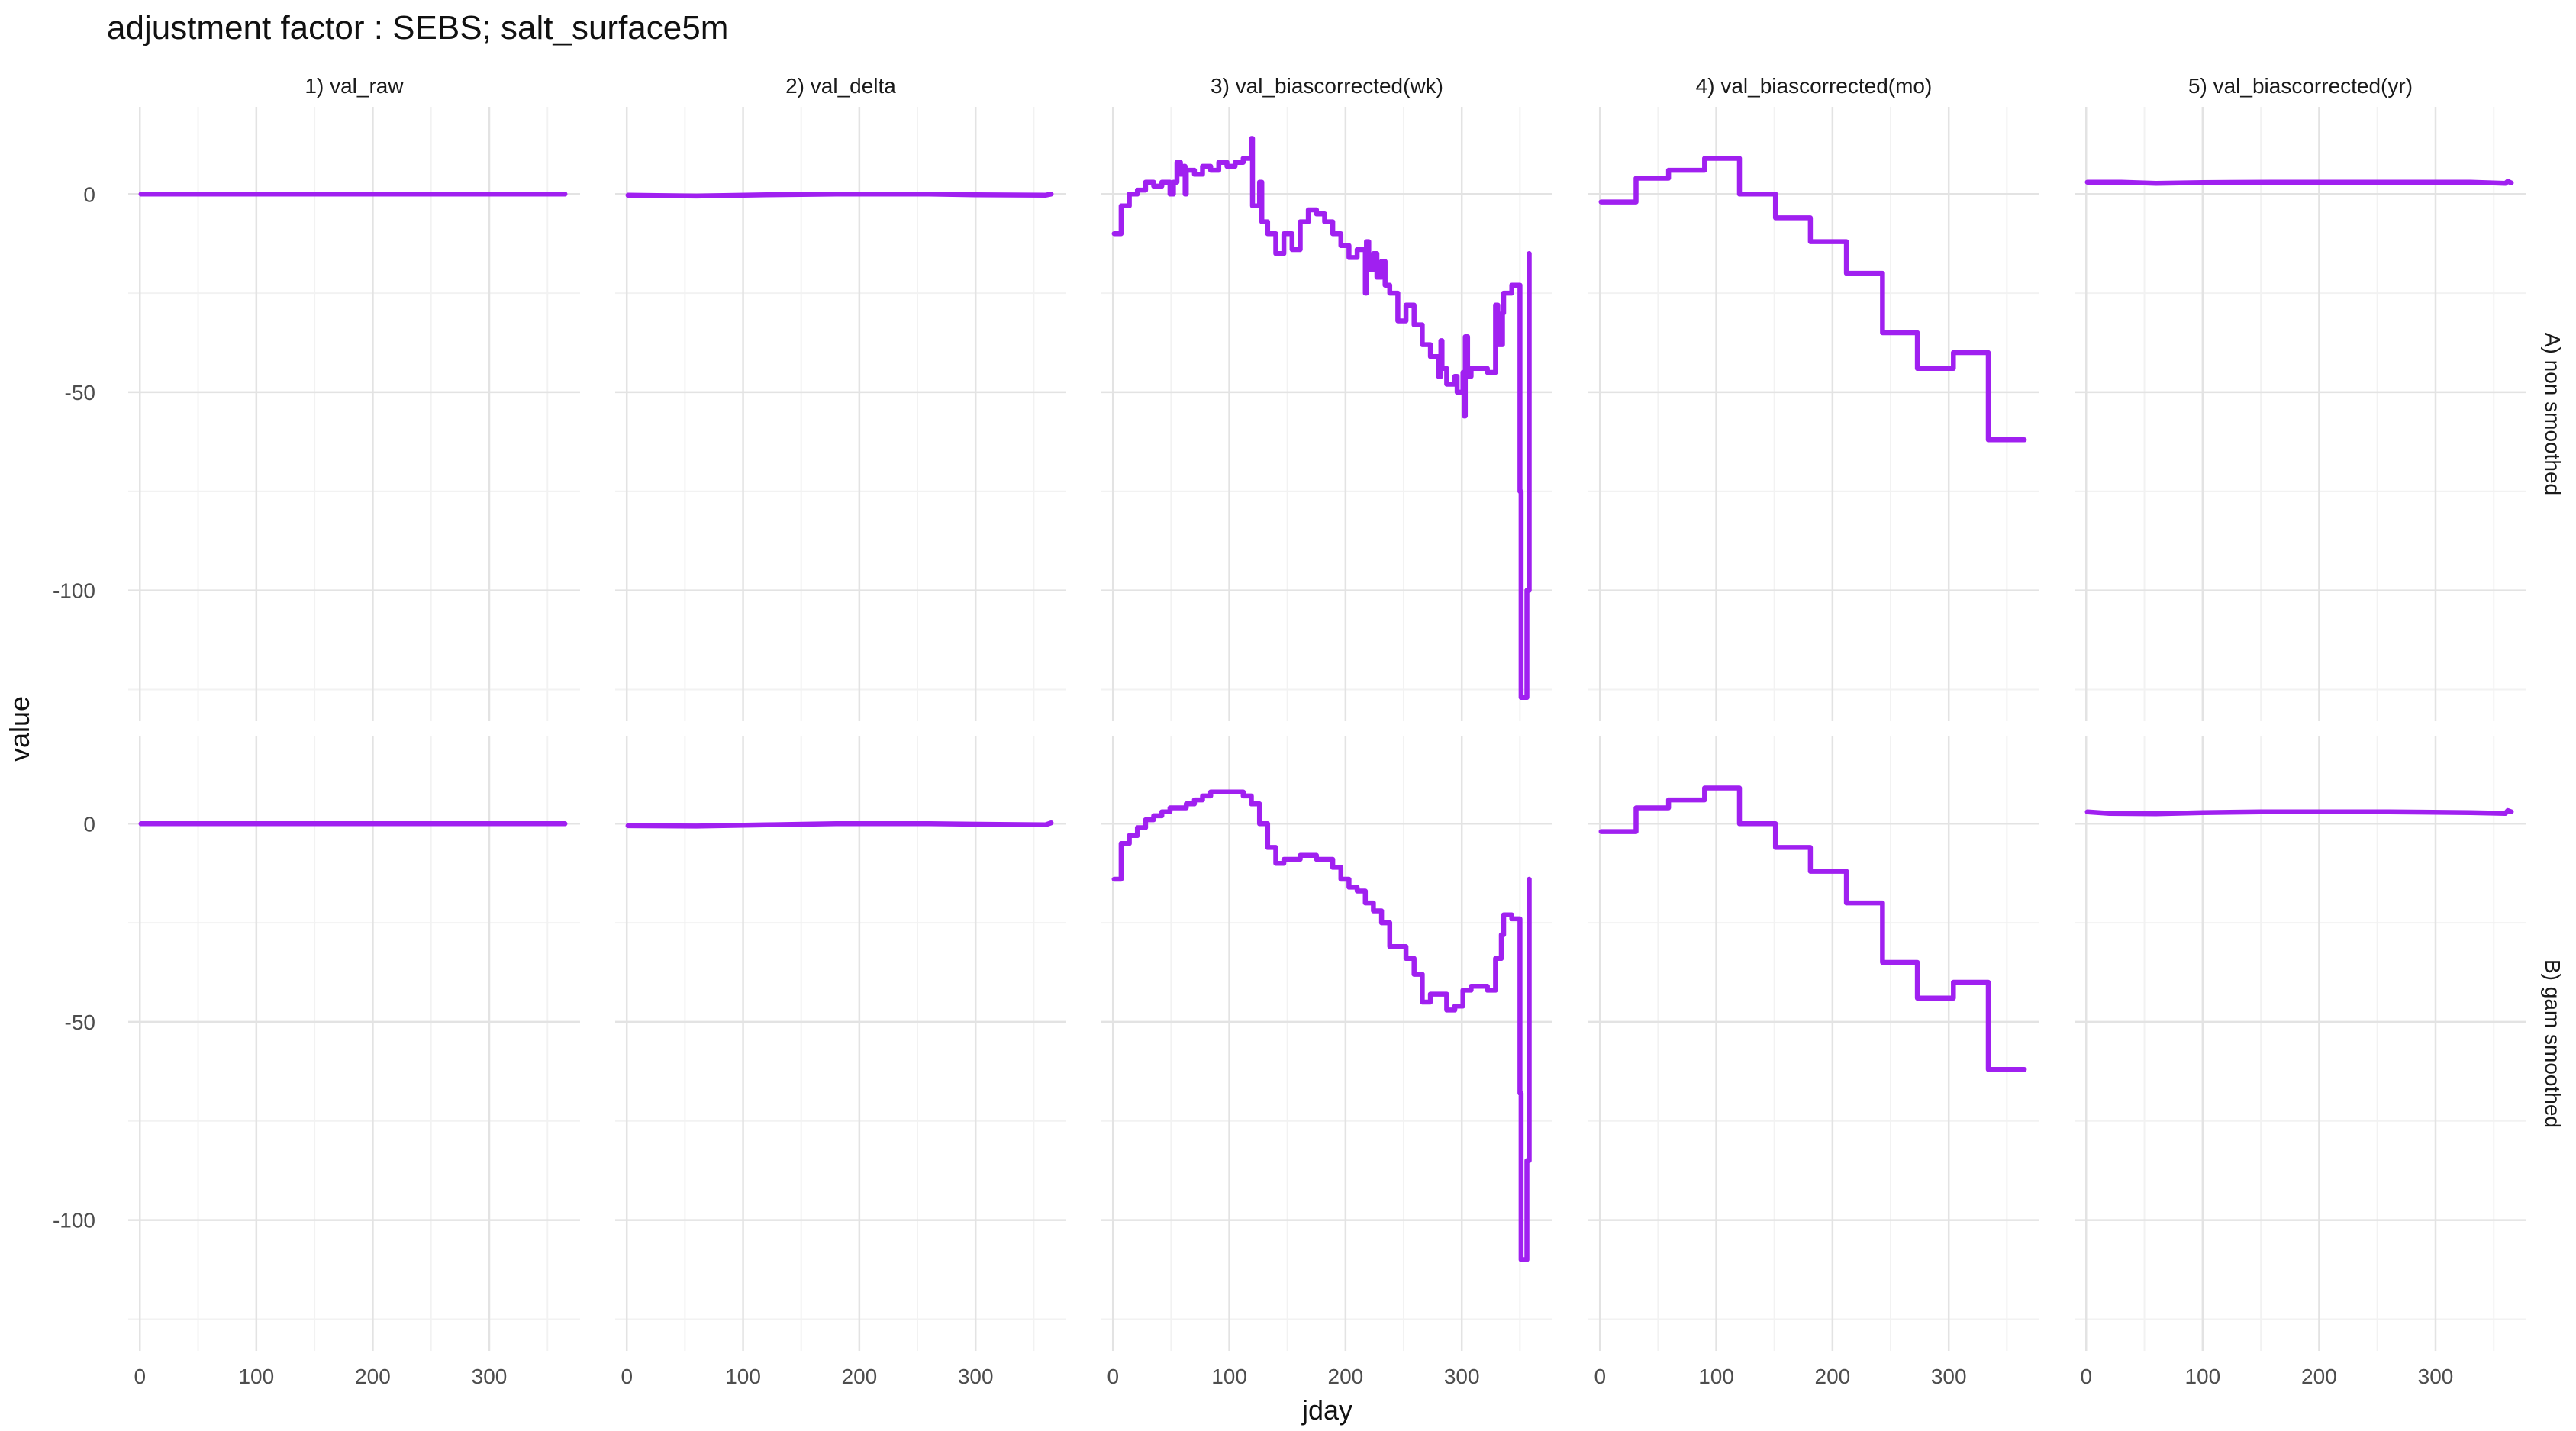 Image resolution: width=2576 pixels, height=1431 pixels. I want to click on y-axis-title: value, so click(20, 729).